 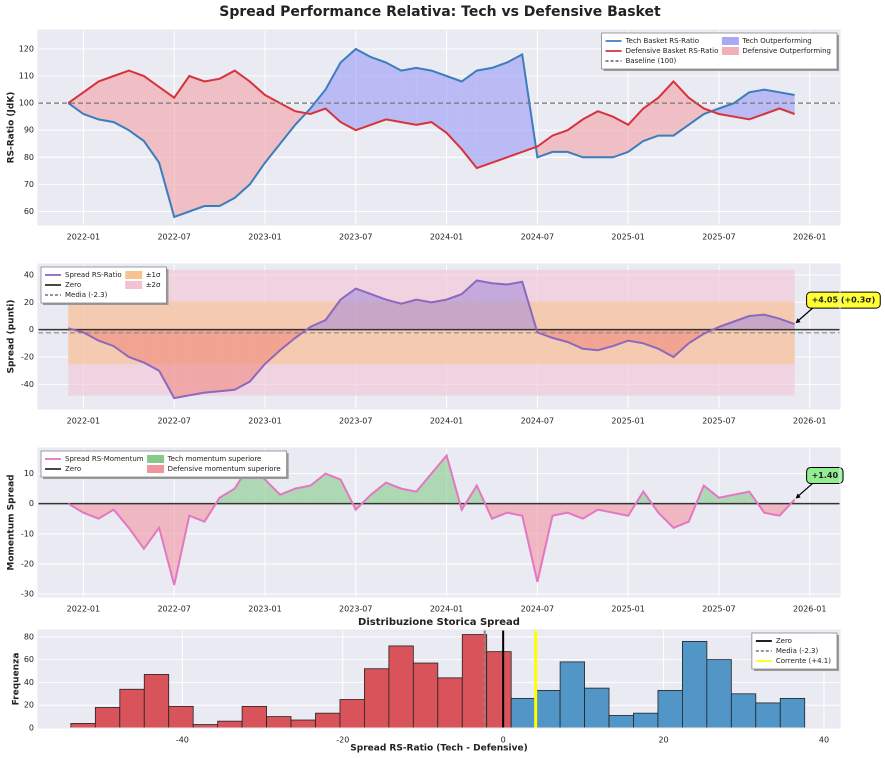 What do you see at coordinates (776, 41) in the screenshot?
I see `legend-label: Tech Outperforming` at bounding box center [776, 41].